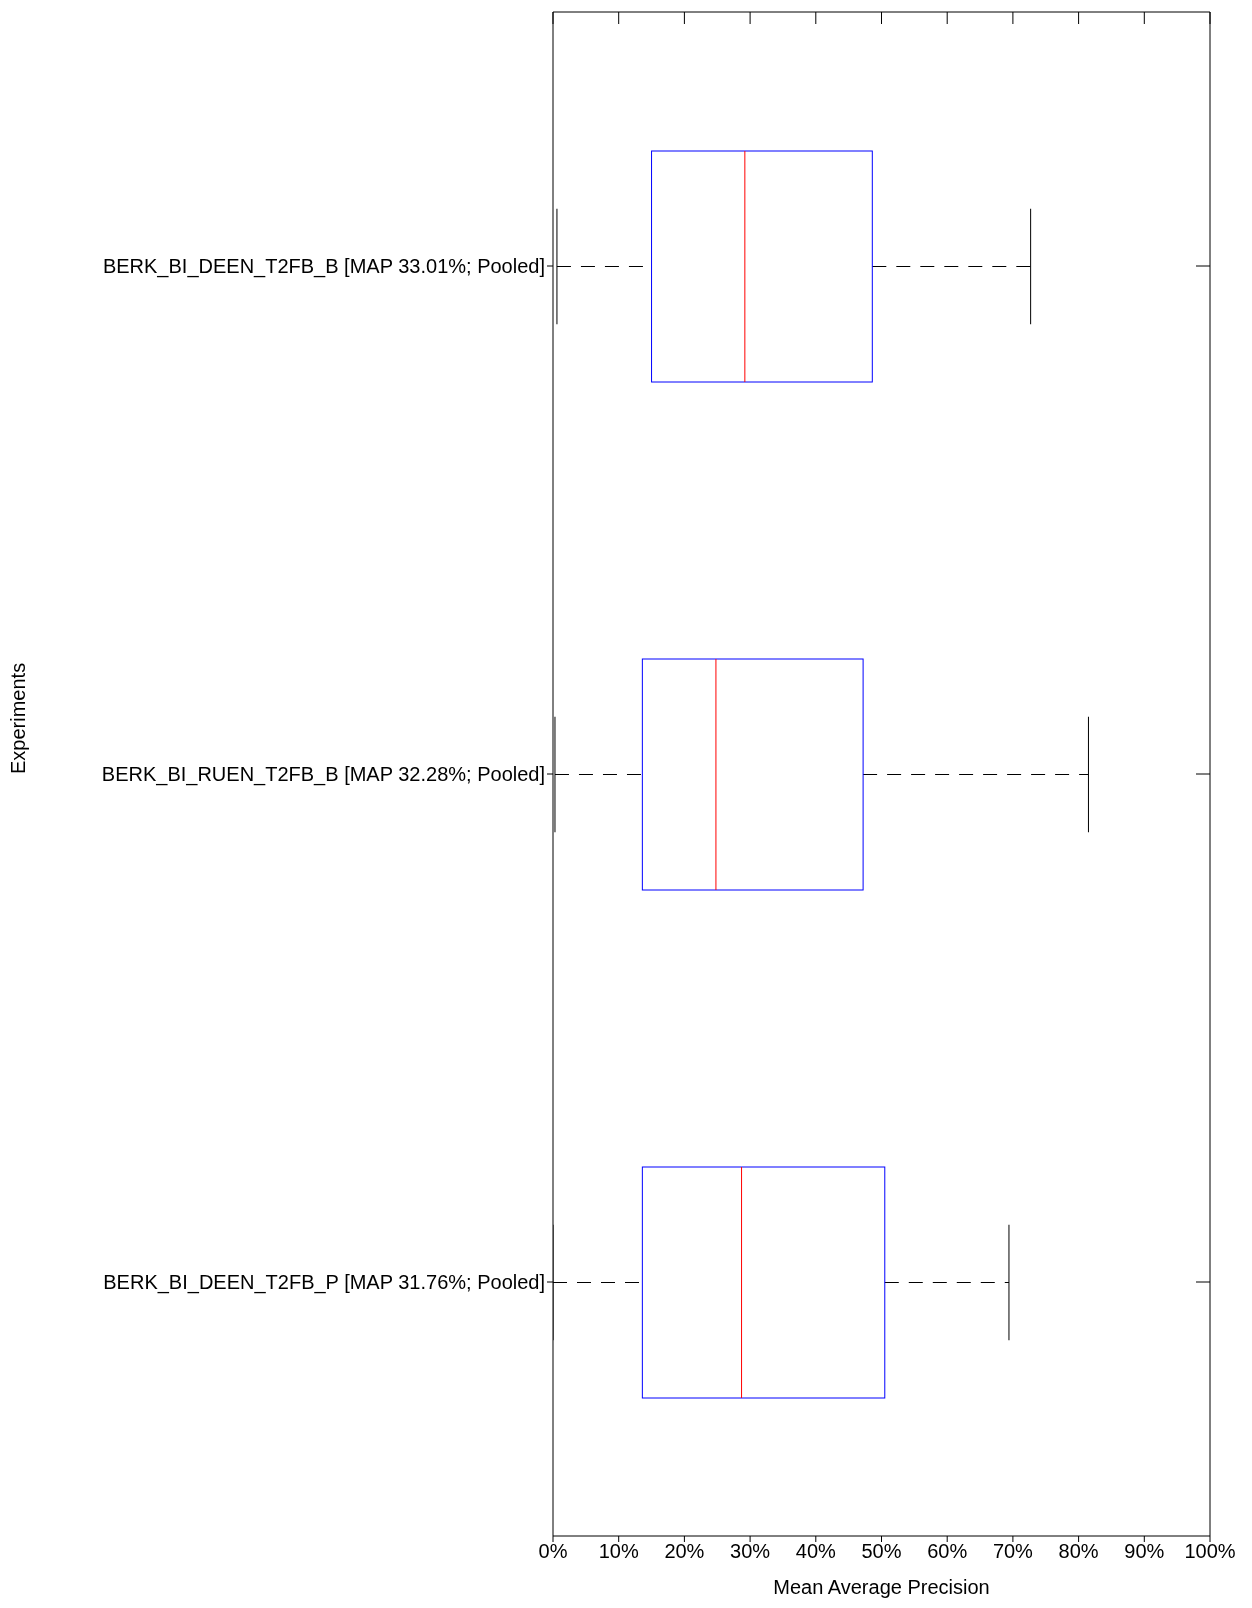 Image resolution: width=1252 pixels, height=1608 pixels. Describe the element at coordinates (1144, 1551) in the screenshot. I see `x-tick-label: 90%` at that location.